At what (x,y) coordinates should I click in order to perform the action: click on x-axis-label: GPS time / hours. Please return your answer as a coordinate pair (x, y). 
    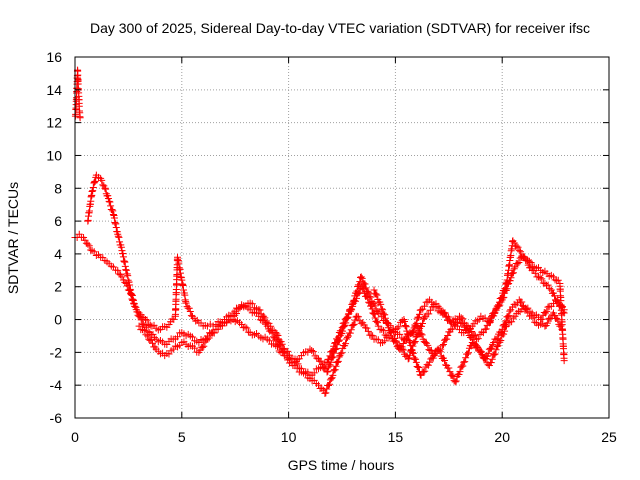
    Looking at the image, I should click on (341, 465).